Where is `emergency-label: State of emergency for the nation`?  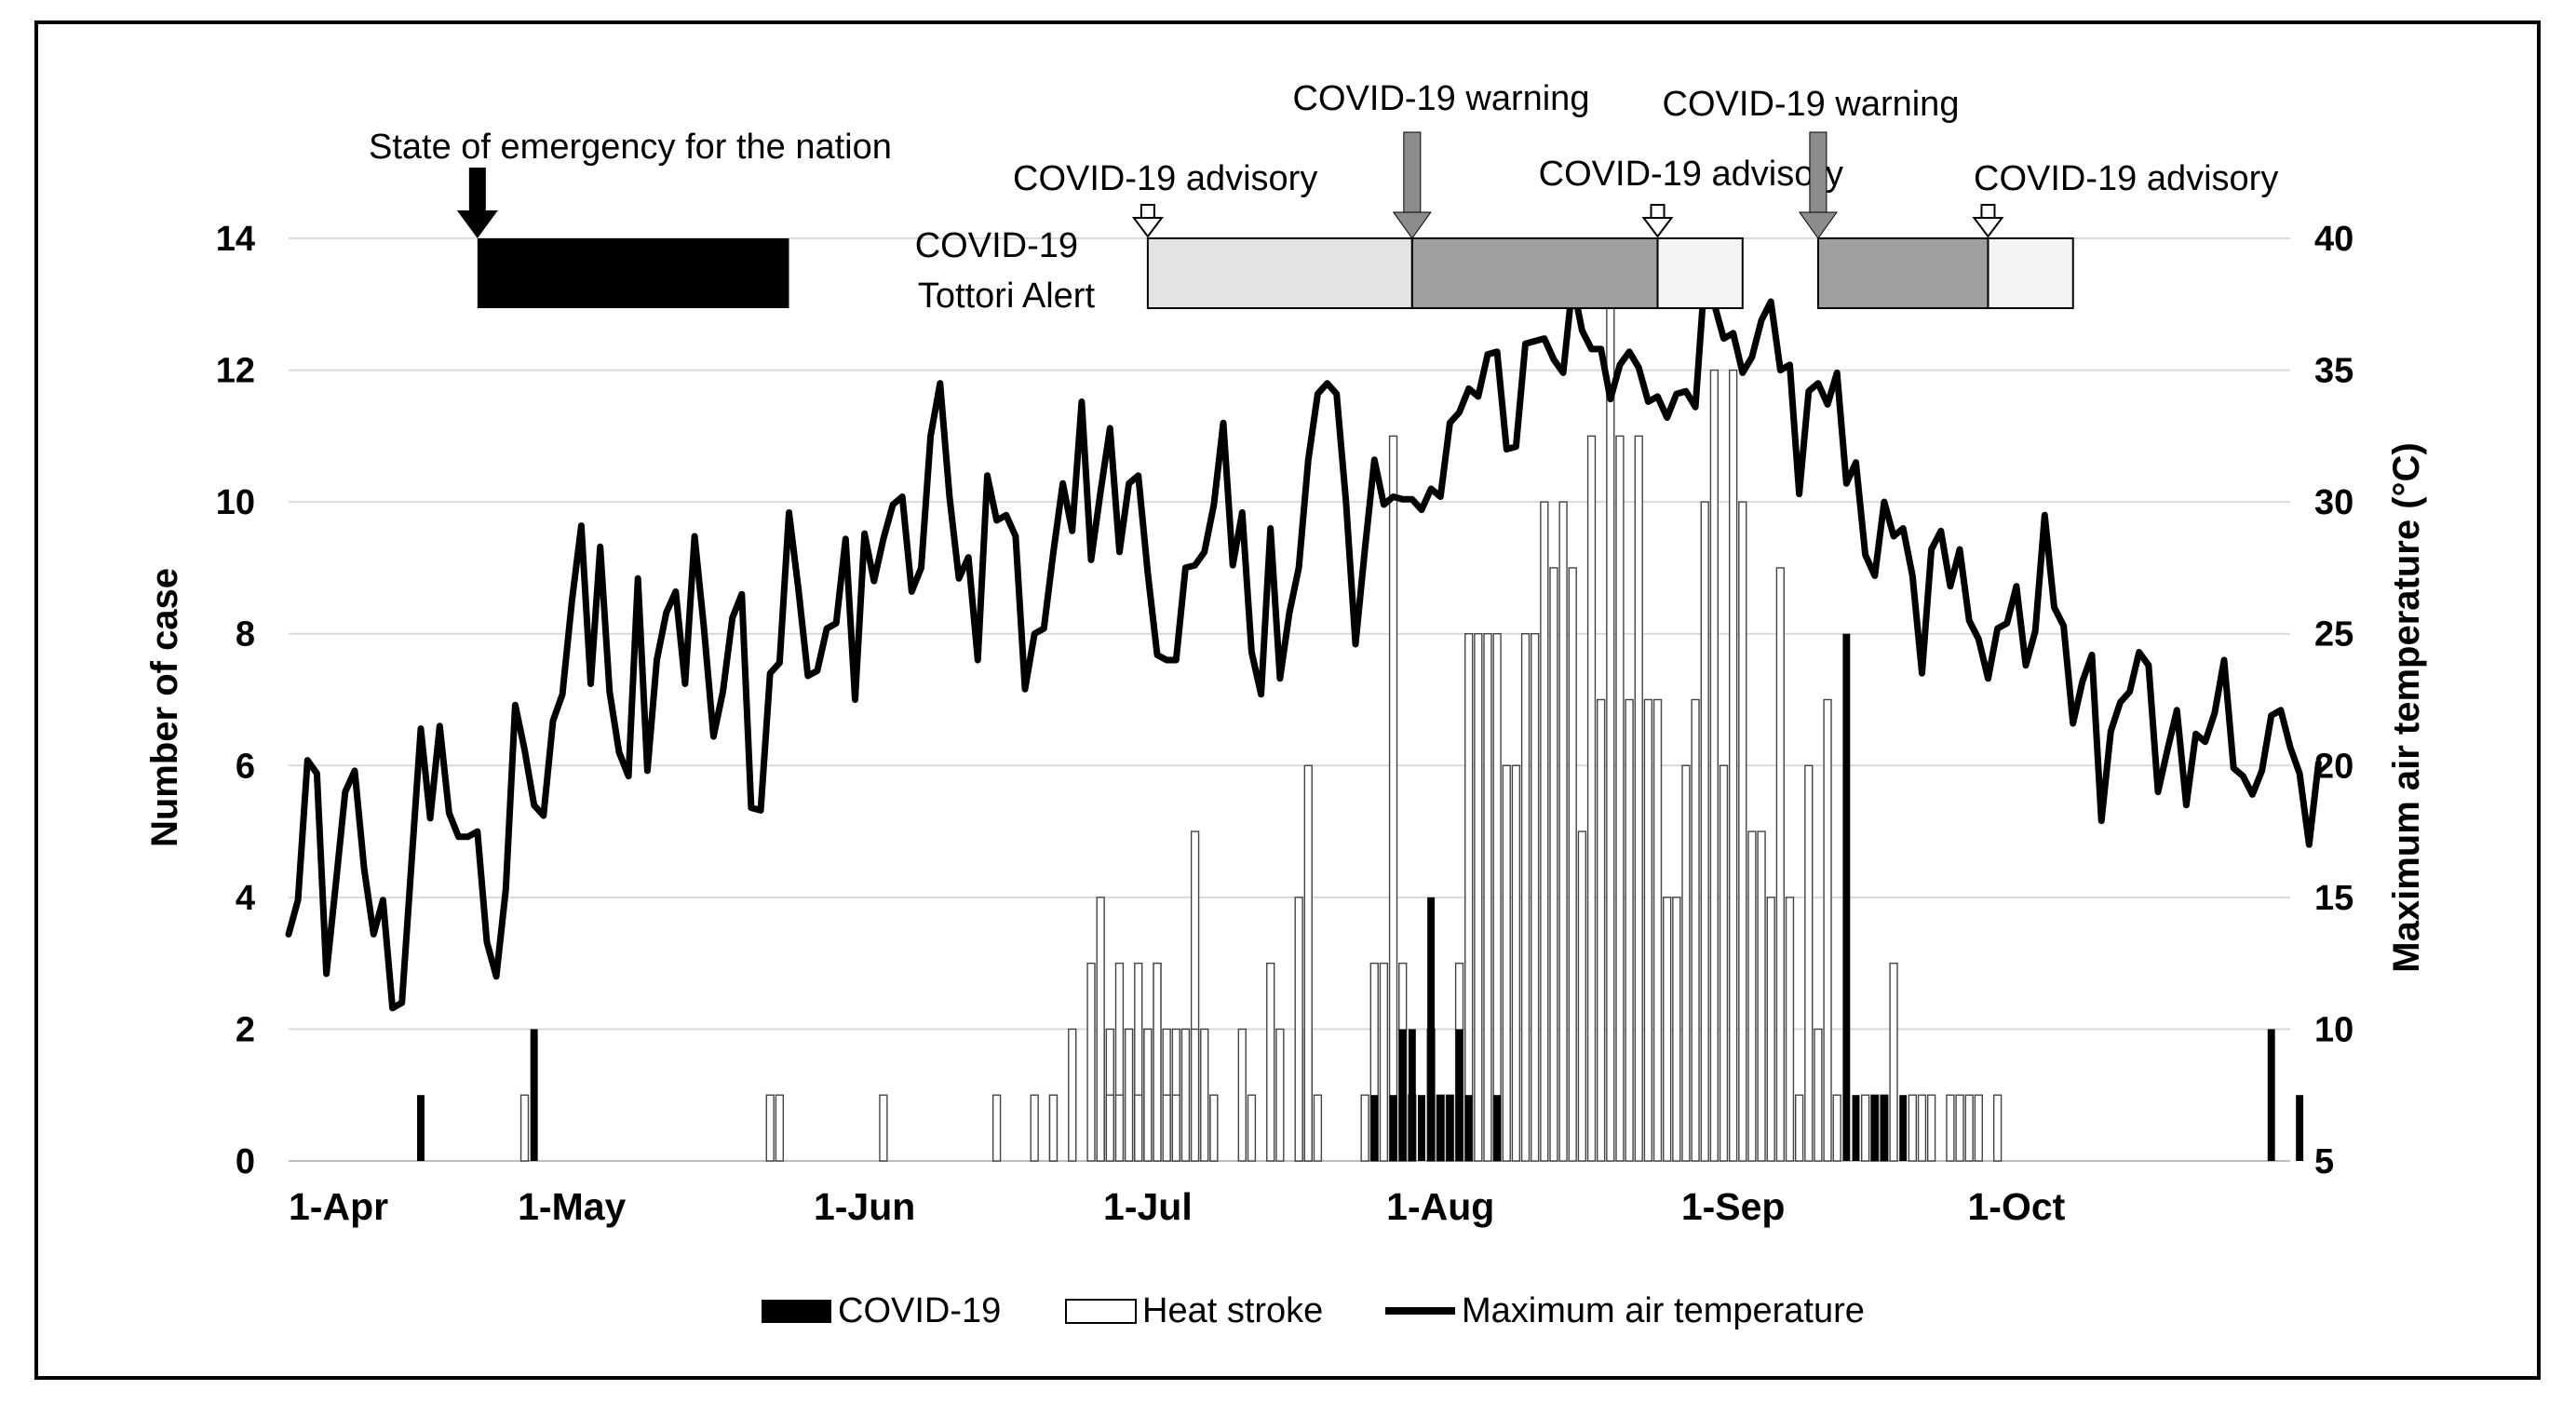
emergency-label: State of emergency for the nation is located at coordinates (630, 147).